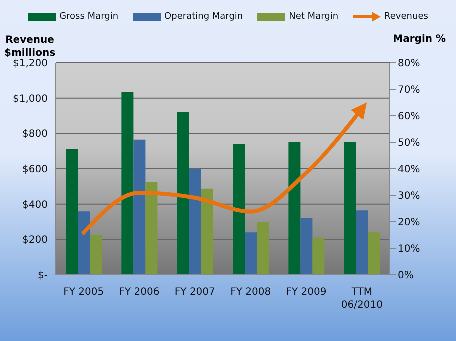  I want to click on y2-tick-label: 10%, so click(409, 250).